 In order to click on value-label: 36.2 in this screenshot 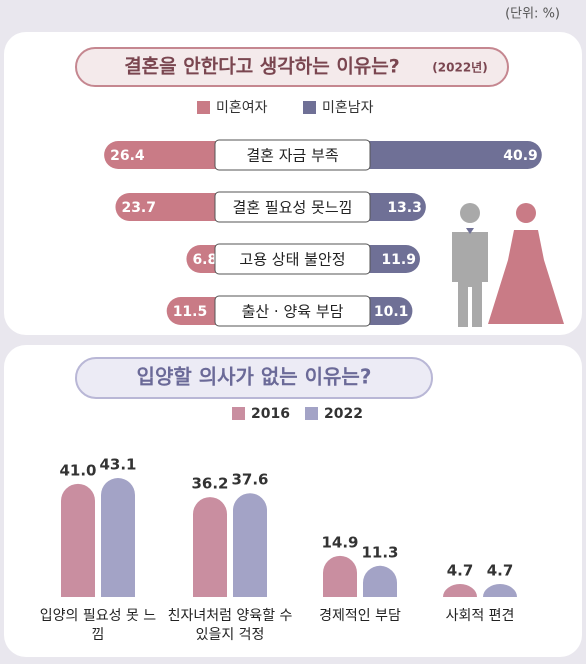, I will do `click(209, 484)`.